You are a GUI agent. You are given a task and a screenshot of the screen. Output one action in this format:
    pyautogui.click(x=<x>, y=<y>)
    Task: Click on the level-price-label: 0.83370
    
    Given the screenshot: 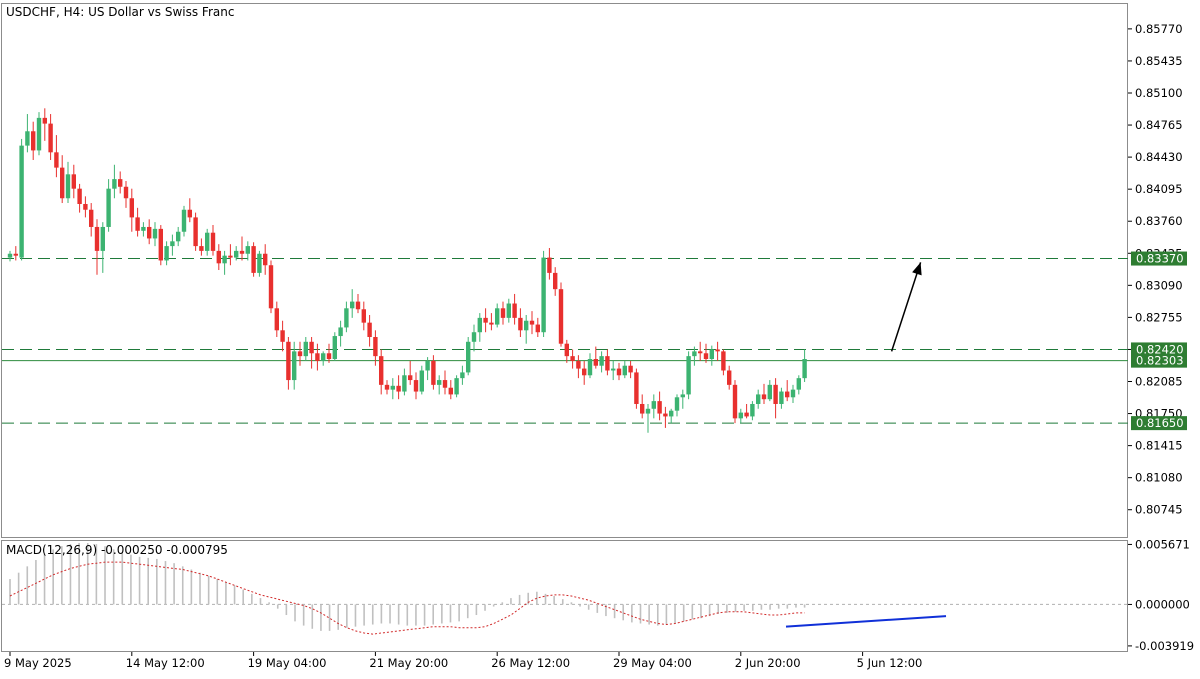 What is the action you would take?
    pyautogui.click(x=1160, y=259)
    